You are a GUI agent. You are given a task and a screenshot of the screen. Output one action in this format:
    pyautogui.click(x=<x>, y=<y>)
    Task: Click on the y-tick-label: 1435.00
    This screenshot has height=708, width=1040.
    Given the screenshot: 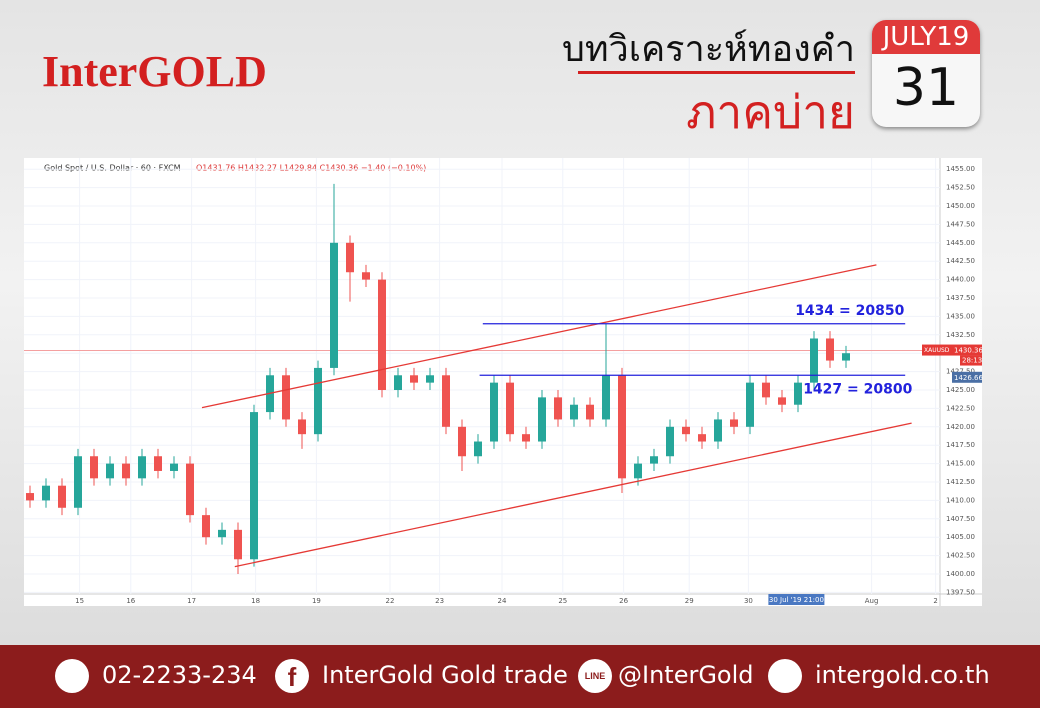 What is the action you would take?
    pyautogui.click(x=960, y=316)
    